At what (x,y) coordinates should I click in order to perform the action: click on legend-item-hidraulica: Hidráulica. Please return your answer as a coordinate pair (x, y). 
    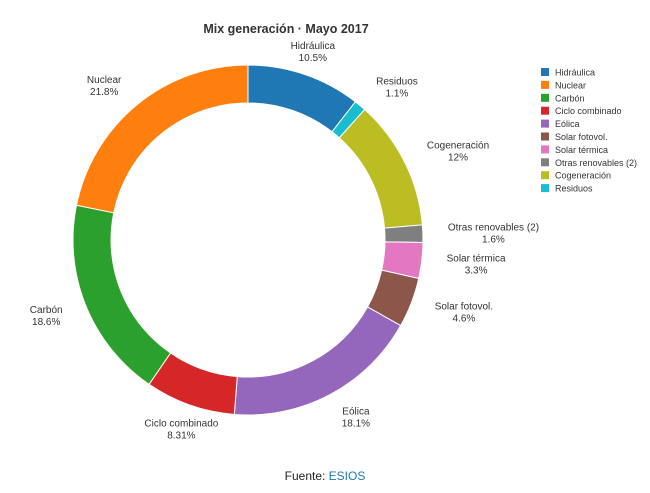
    Looking at the image, I should click on (568, 73).